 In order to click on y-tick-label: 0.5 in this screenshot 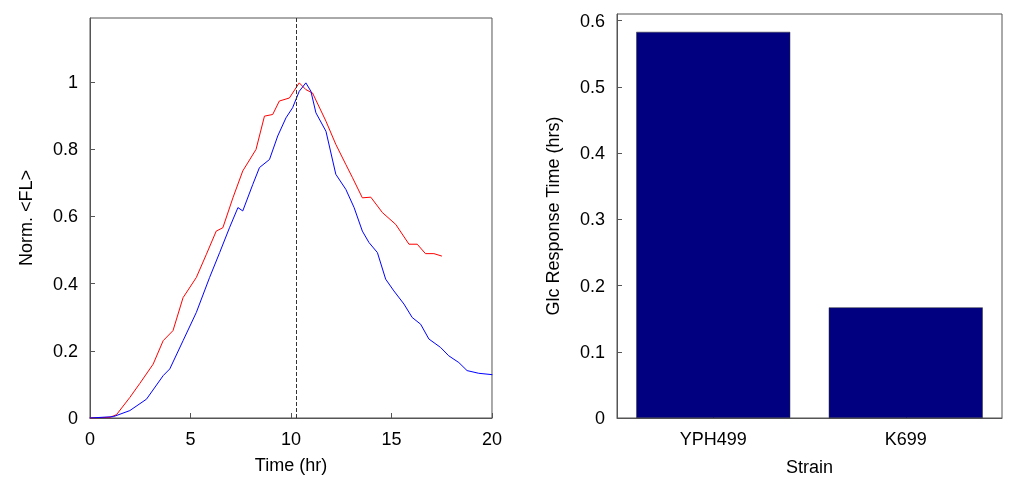, I will do `click(592, 86)`.